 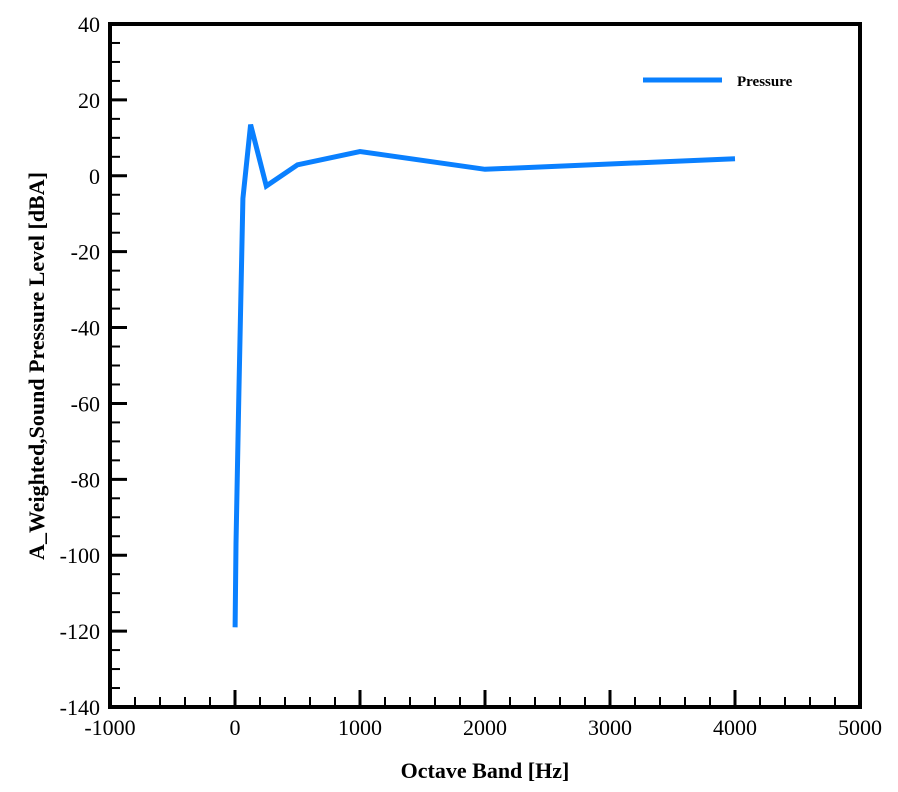 I want to click on y-axis-title: A_Weighted,Sound Pressure Level [dBA], so click(x=36, y=366).